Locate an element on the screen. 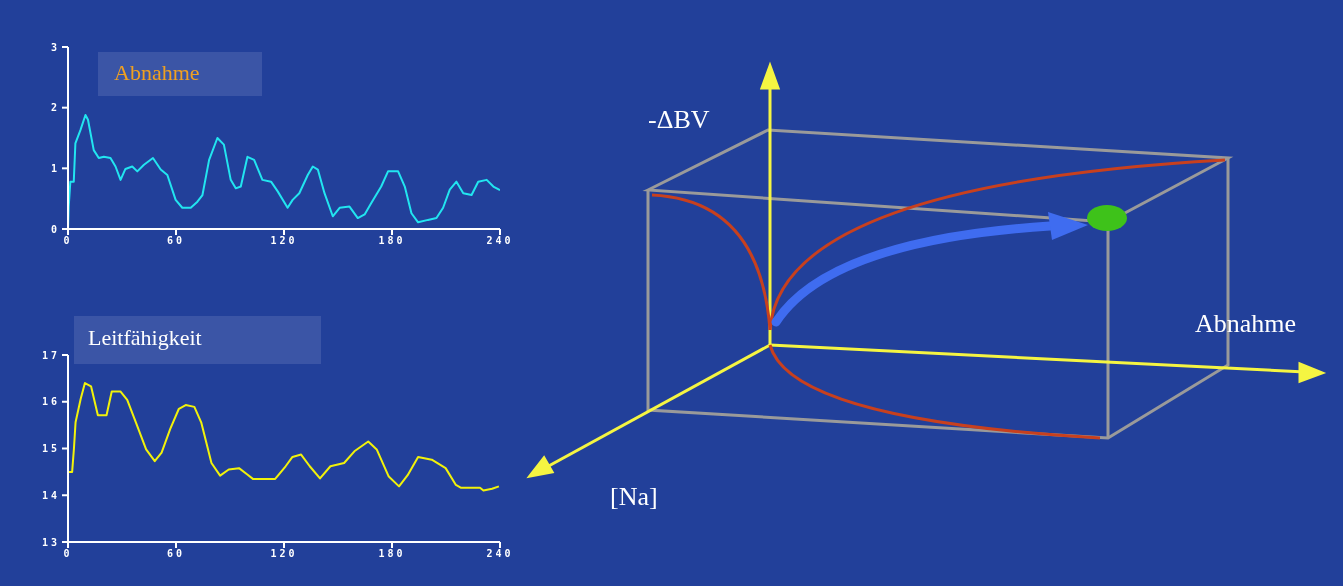 This screenshot has height=586, width=1343. y-tick-label: 1 is located at coordinates (55, 168).